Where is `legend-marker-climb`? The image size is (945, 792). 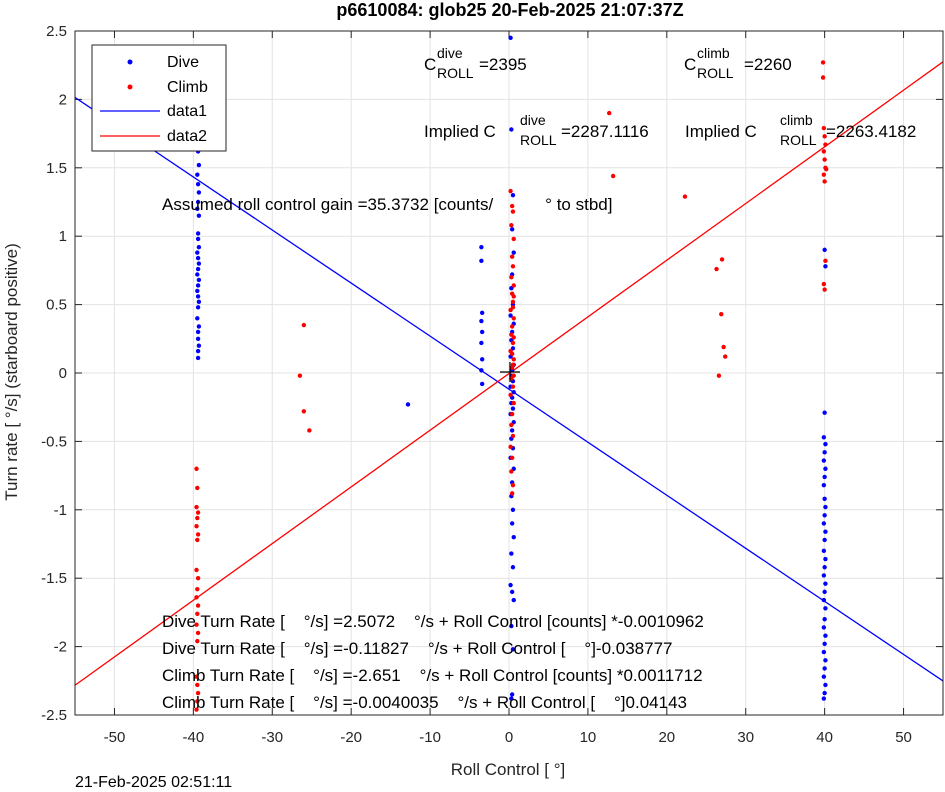 legend-marker-climb is located at coordinates (130, 87).